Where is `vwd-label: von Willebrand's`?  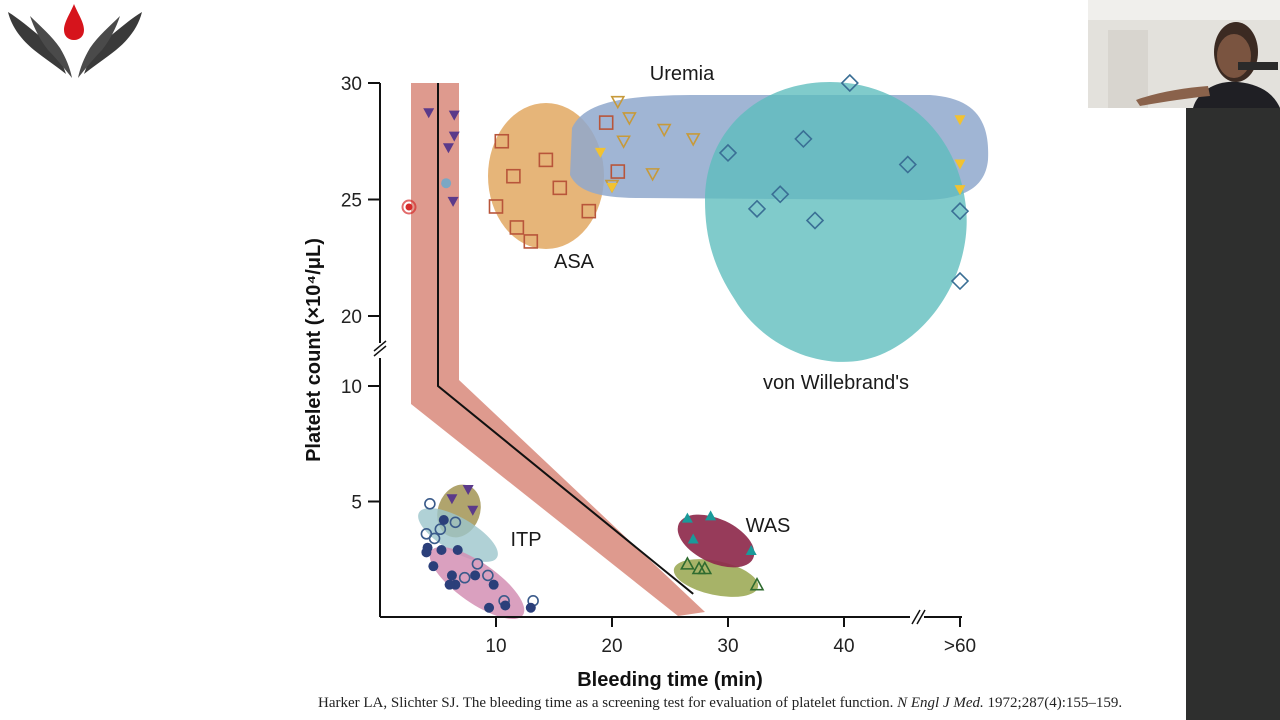 vwd-label: von Willebrand's is located at coordinates (836, 383).